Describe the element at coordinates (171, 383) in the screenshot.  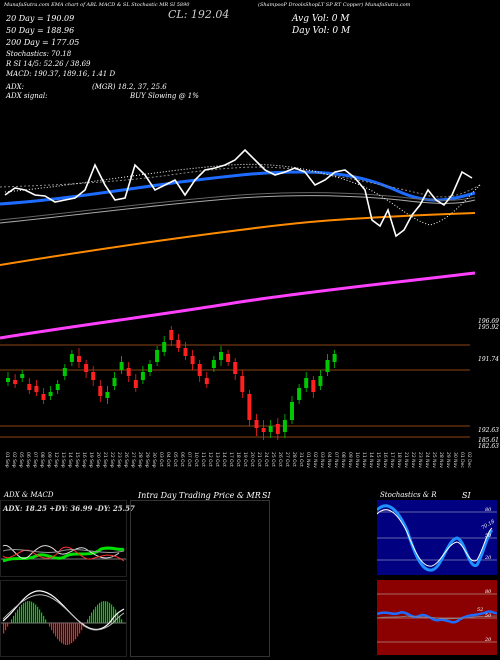
I see `candlesticks` at that location.